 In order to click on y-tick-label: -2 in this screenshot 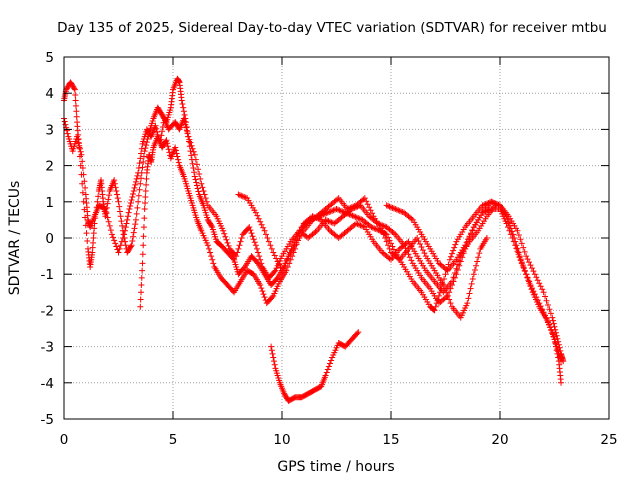, I will do `click(47, 311)`.